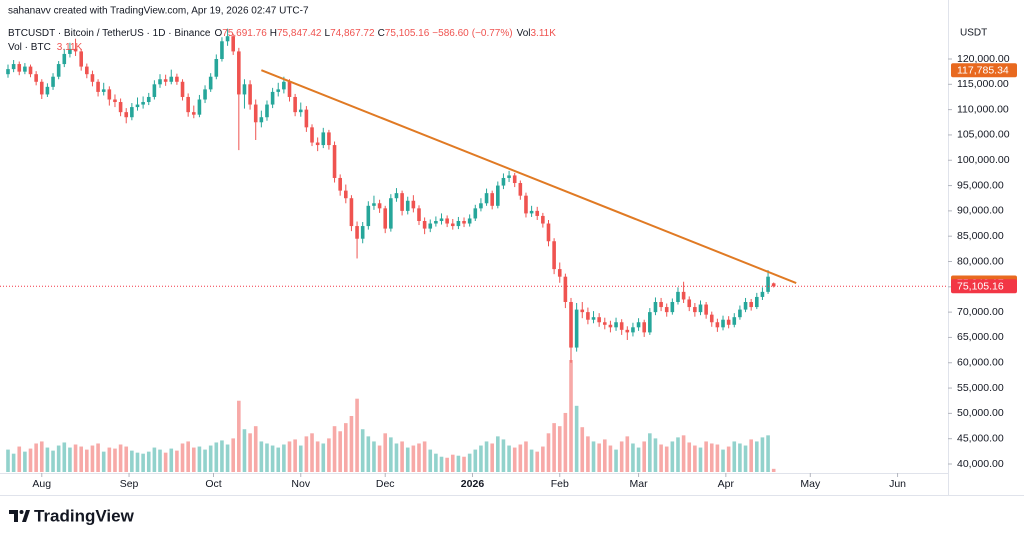 This screenshot has height=539, width=1024. I want to click on x-tick-label: Mar, so click(639, 484).